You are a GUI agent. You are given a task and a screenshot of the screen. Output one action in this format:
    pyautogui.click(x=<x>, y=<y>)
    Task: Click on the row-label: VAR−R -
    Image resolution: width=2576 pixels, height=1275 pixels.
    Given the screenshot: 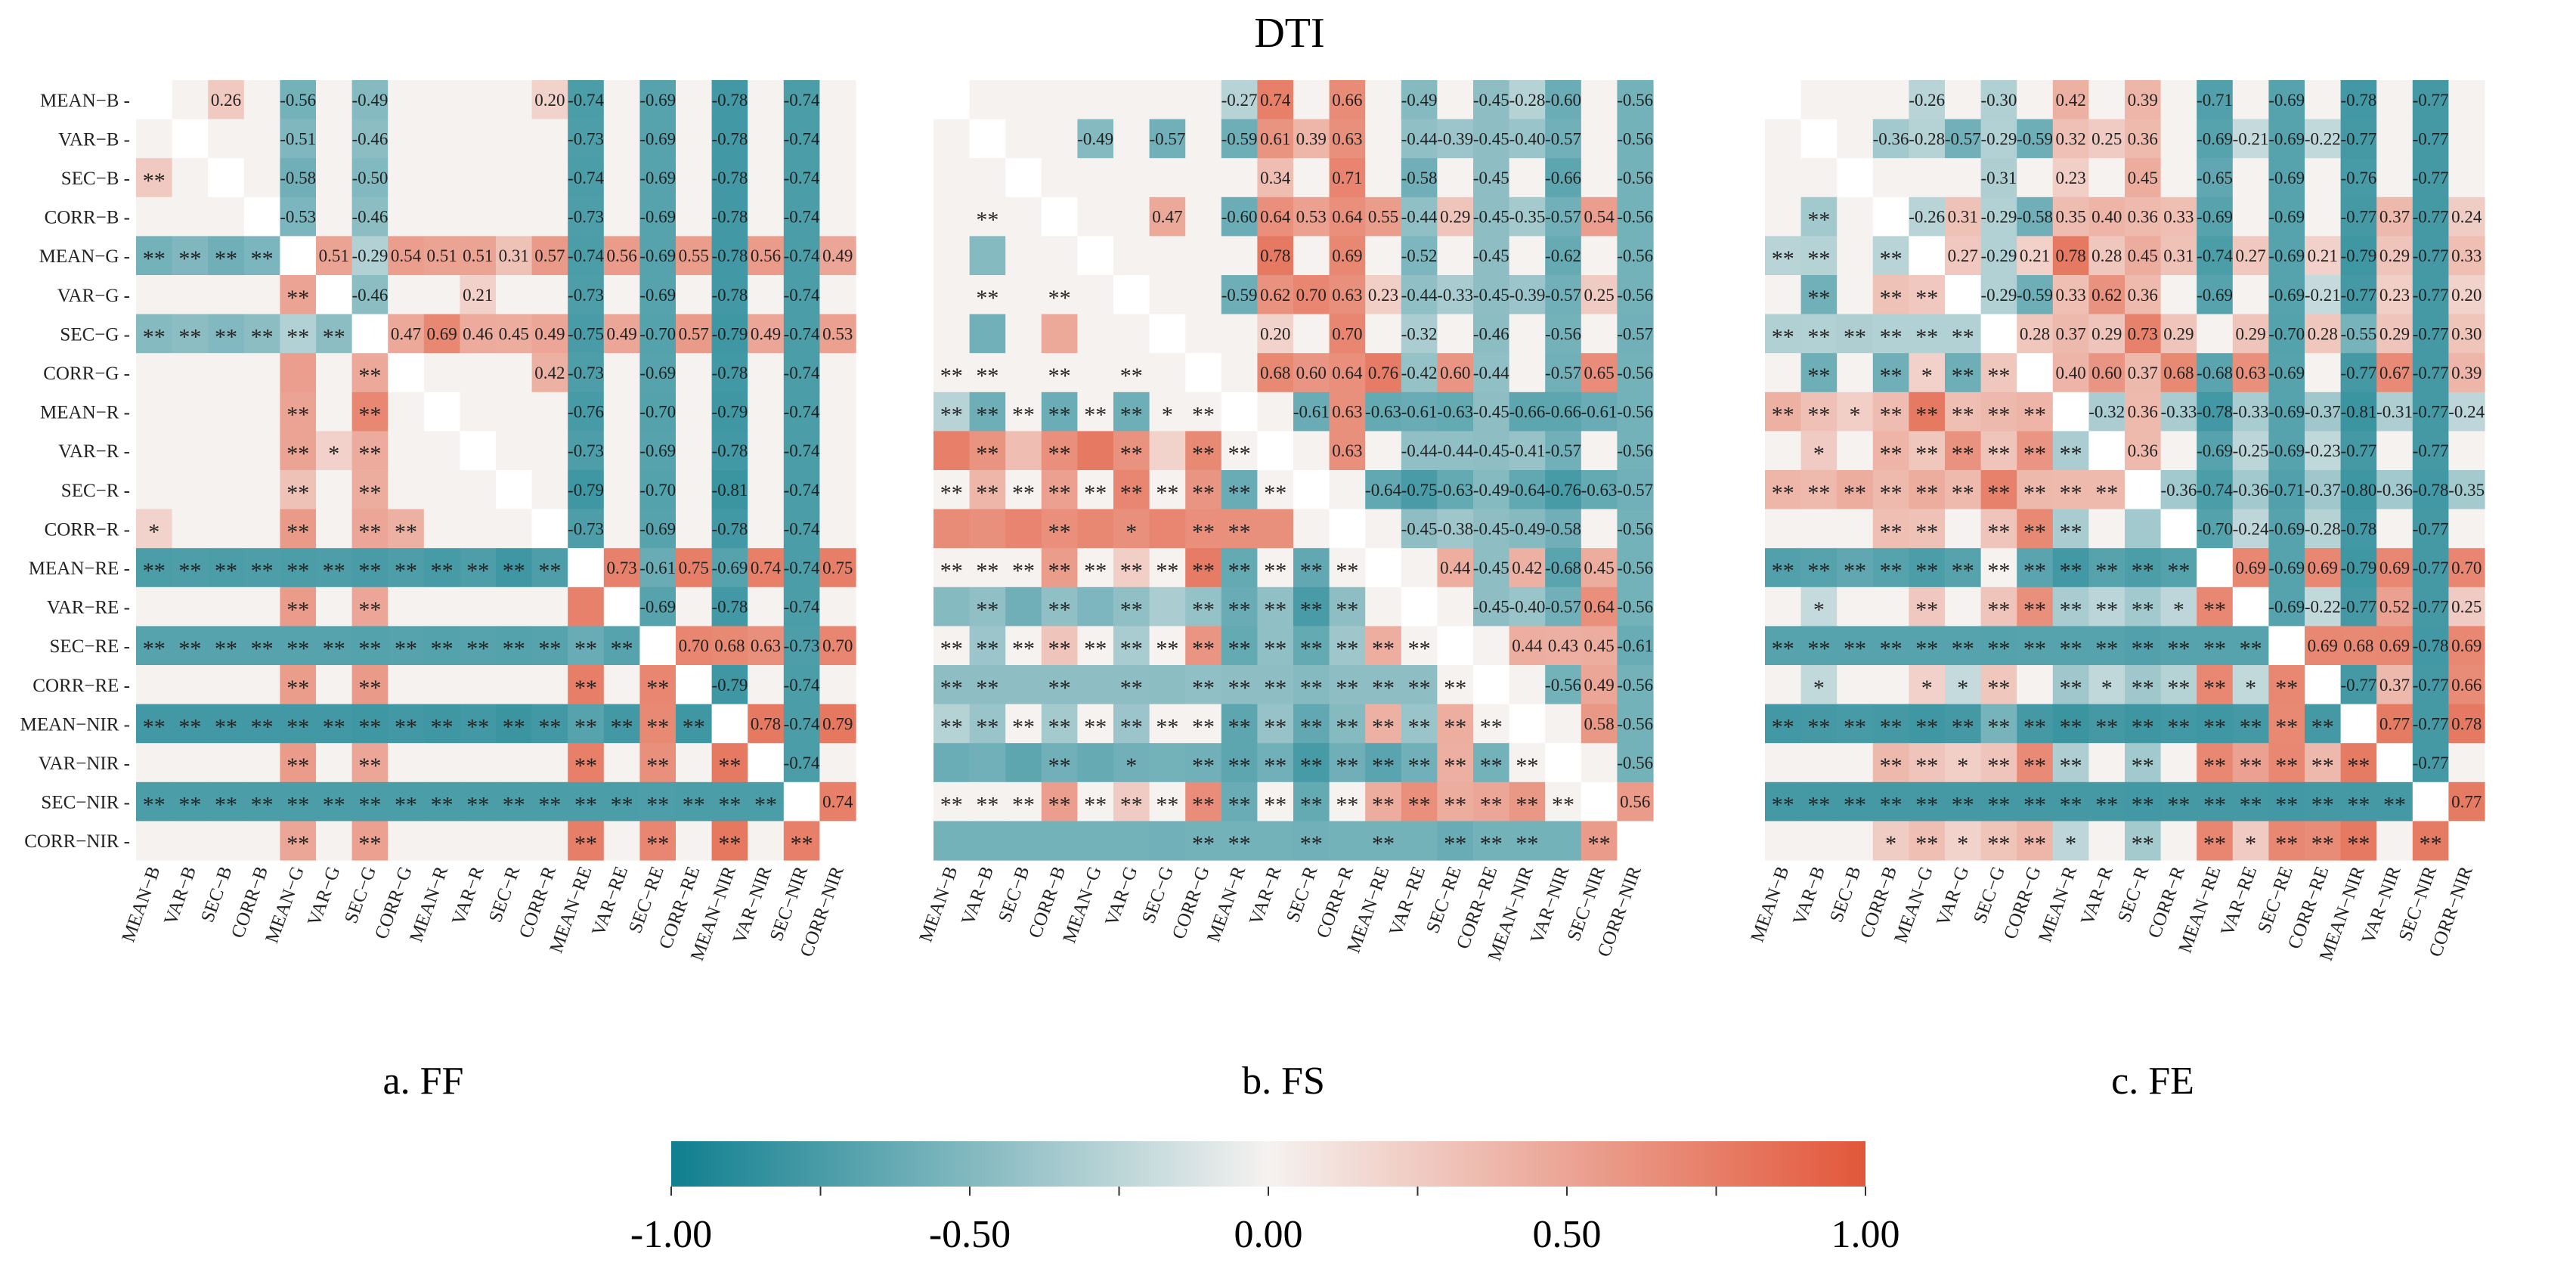 What is the action you would take?
    pyautogui.click(x=94, y=452)
    